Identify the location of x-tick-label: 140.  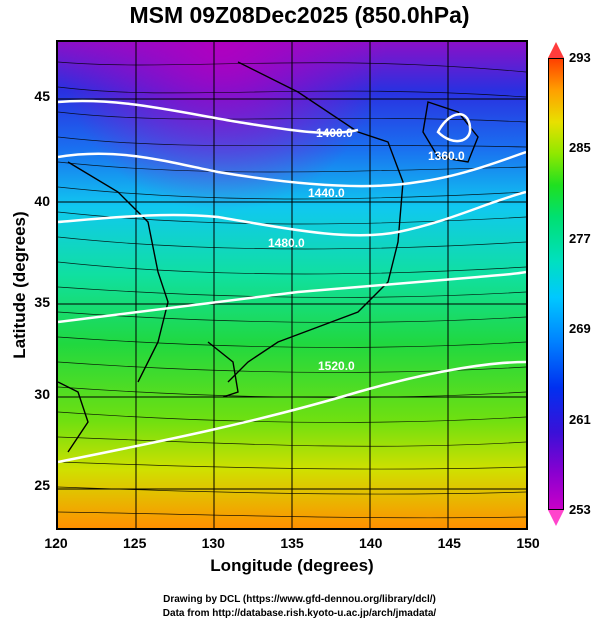
(371, 543).